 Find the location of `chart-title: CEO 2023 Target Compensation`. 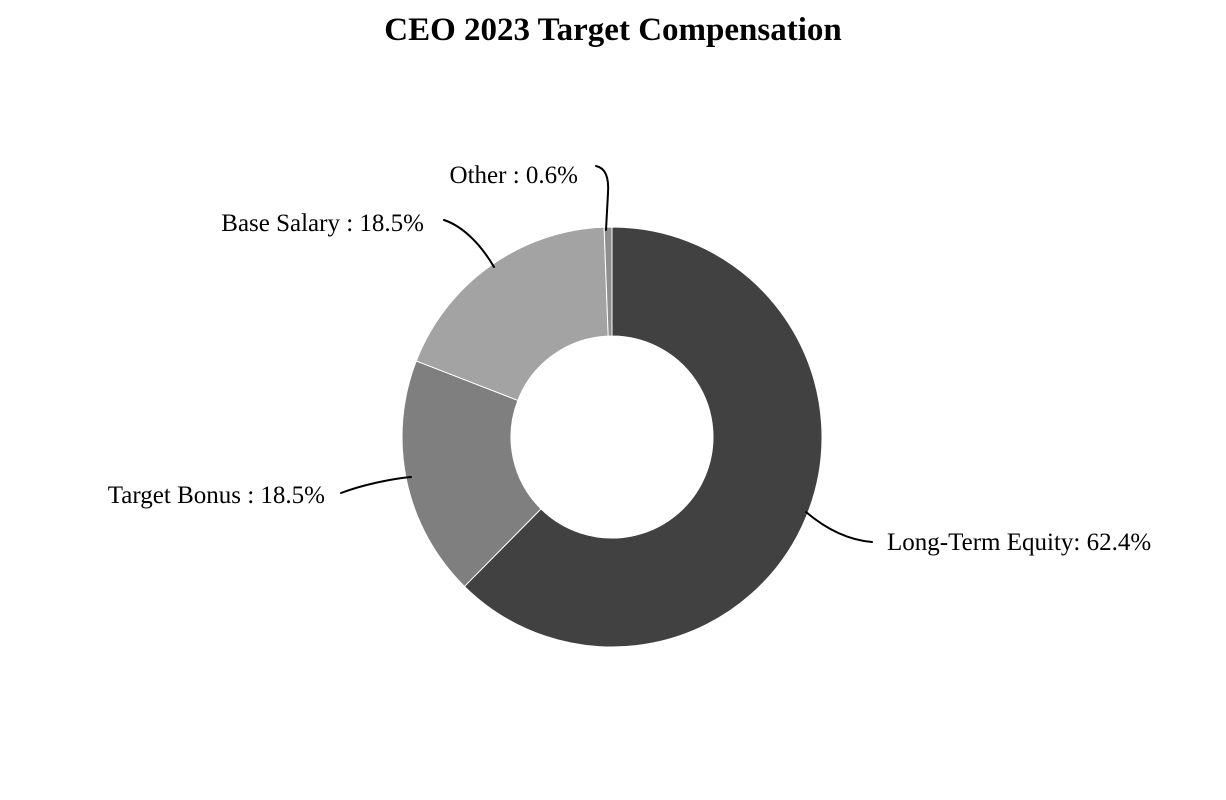

chart-title: CEO 2023 Target Compensation is located at coordinates (613, 30).